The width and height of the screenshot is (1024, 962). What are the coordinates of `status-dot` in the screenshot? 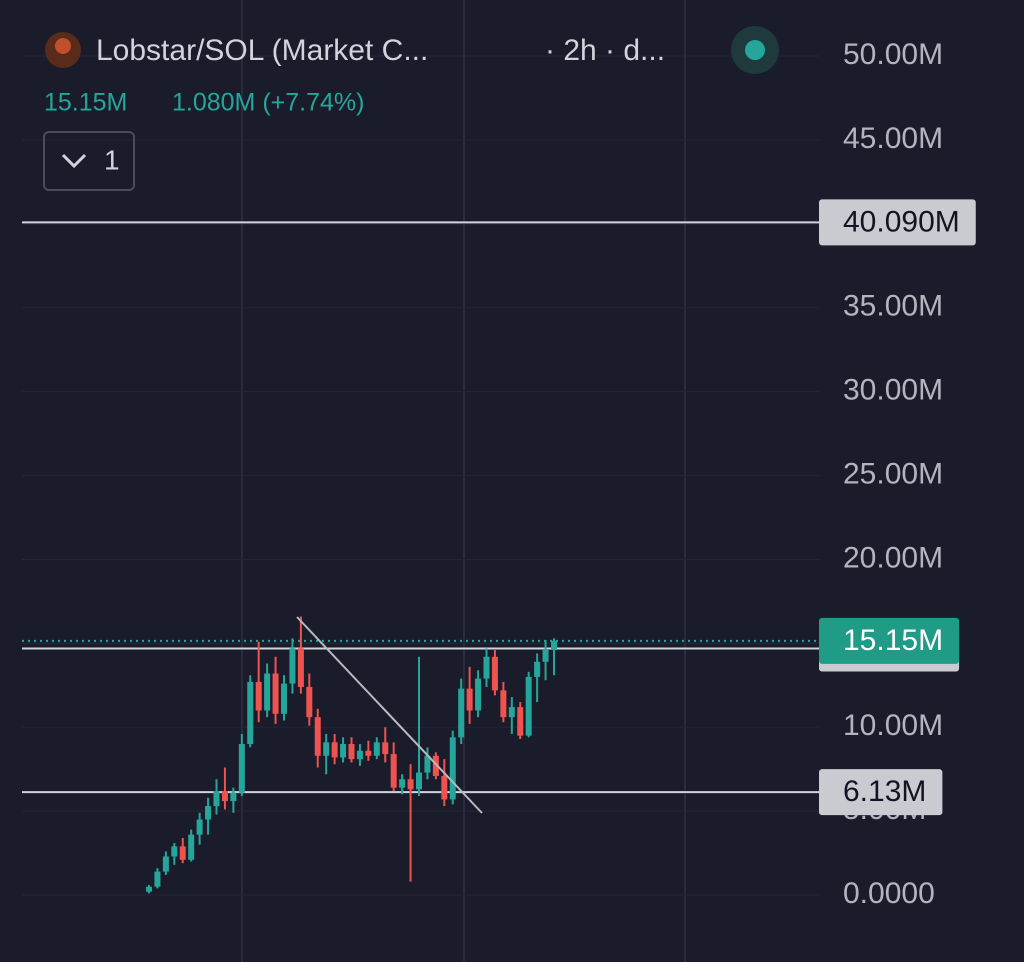 It's located at (755, 50).